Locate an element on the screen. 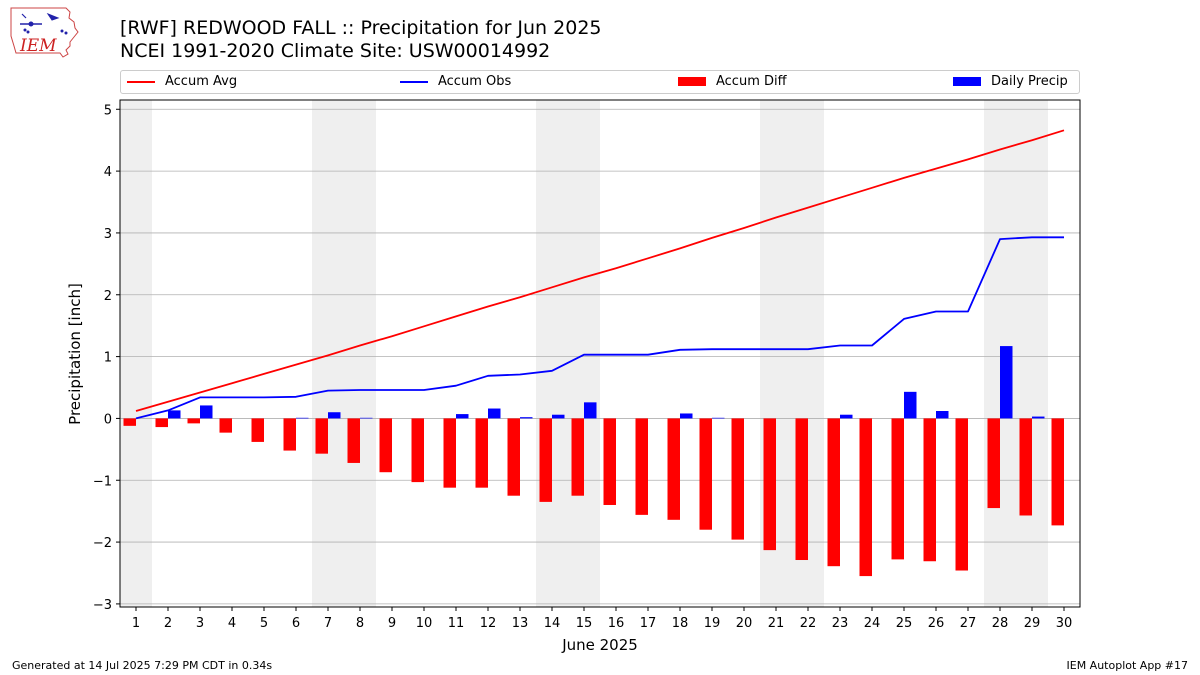  x-tick-label: 2 is located at coordinates (168, 623).